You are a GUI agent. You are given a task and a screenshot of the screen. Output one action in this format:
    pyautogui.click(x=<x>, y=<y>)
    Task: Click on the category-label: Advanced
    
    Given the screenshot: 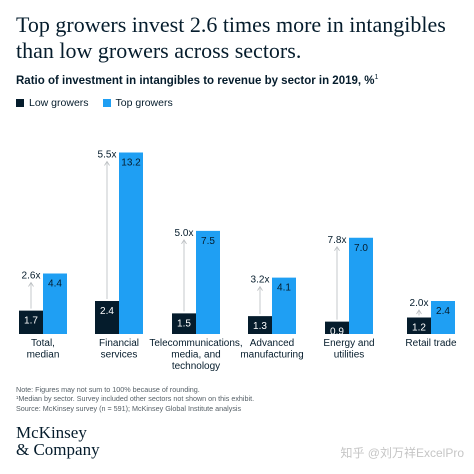 What is the action you would take?
    pyautogui.click(x=272, y=343)
    